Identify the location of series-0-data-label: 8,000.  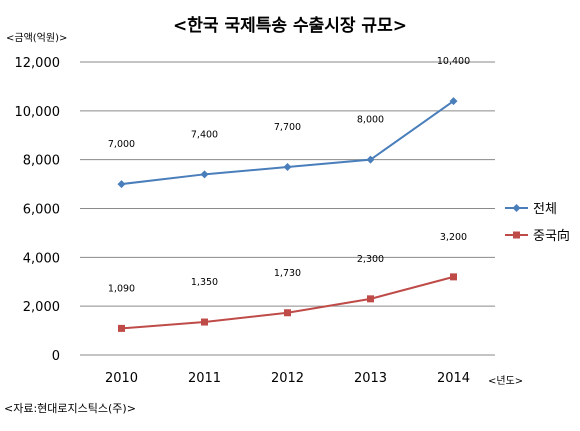
(370, 120).